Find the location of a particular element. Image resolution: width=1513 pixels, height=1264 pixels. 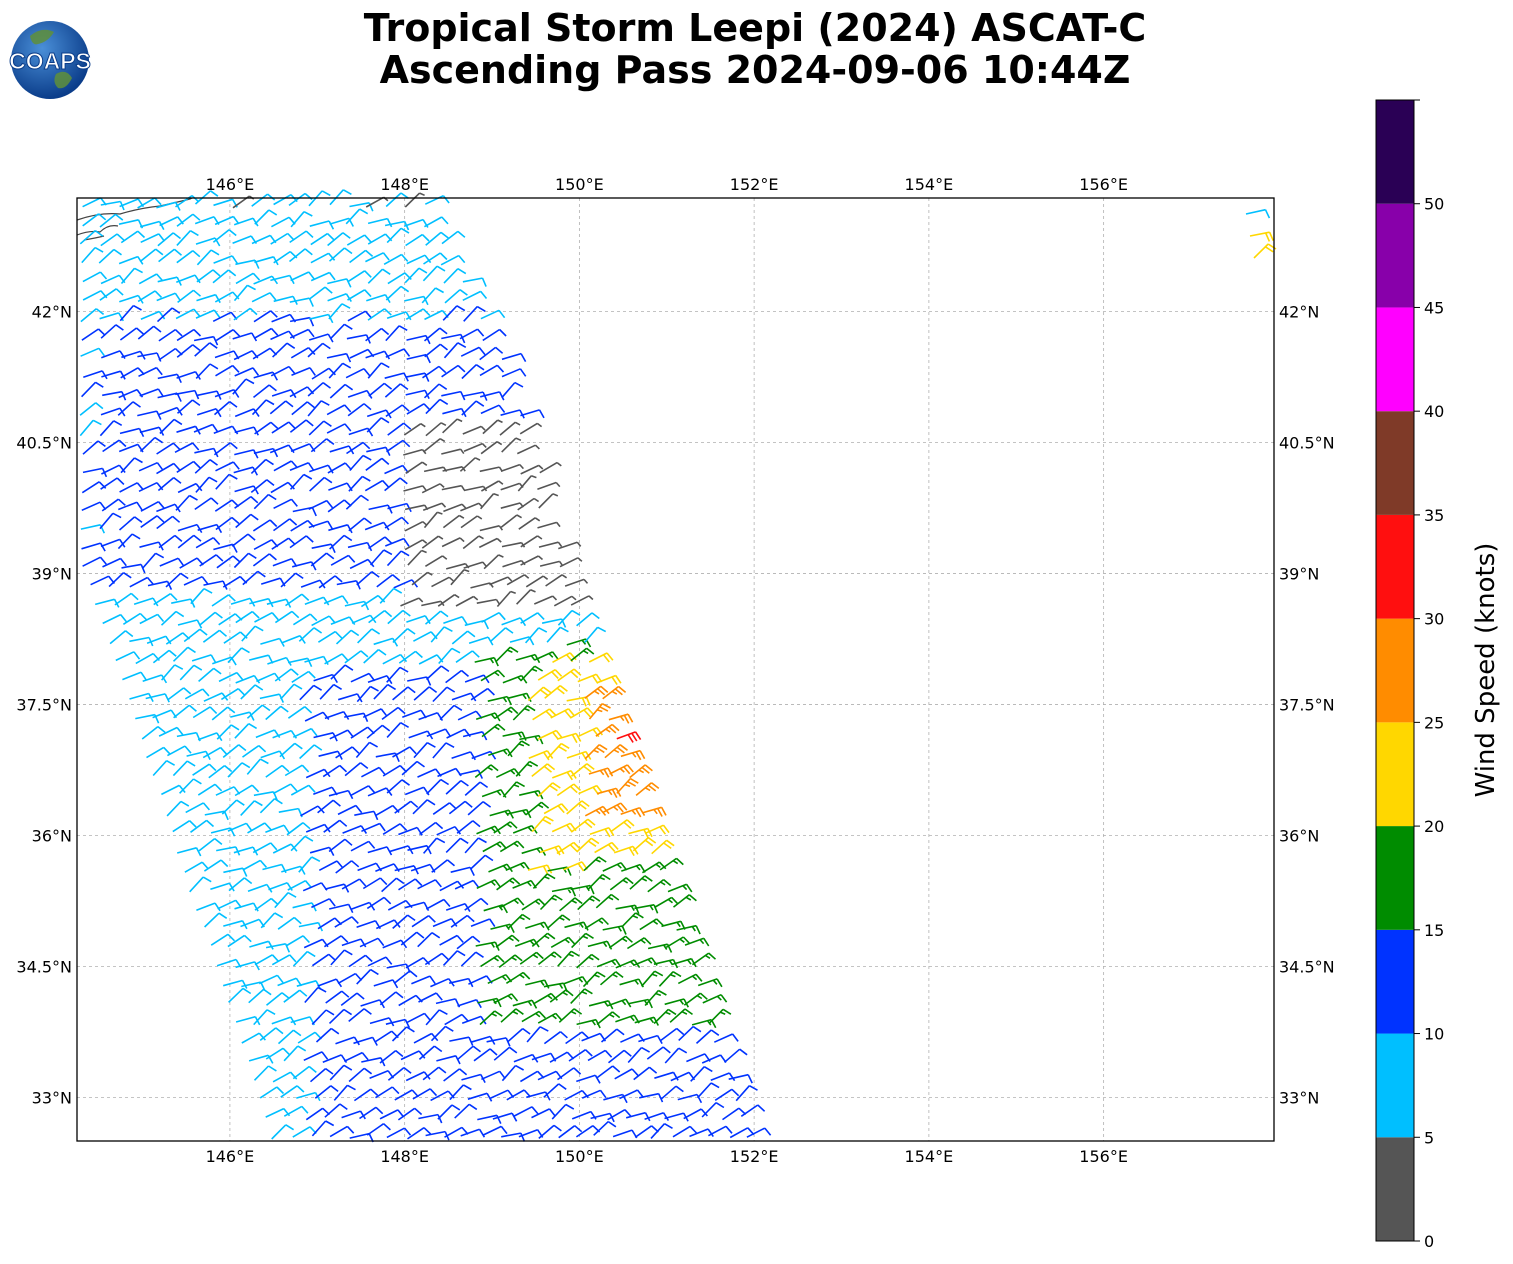

colorbar-label: Wind Speed (knots) is located at coordinates (1486, 670).